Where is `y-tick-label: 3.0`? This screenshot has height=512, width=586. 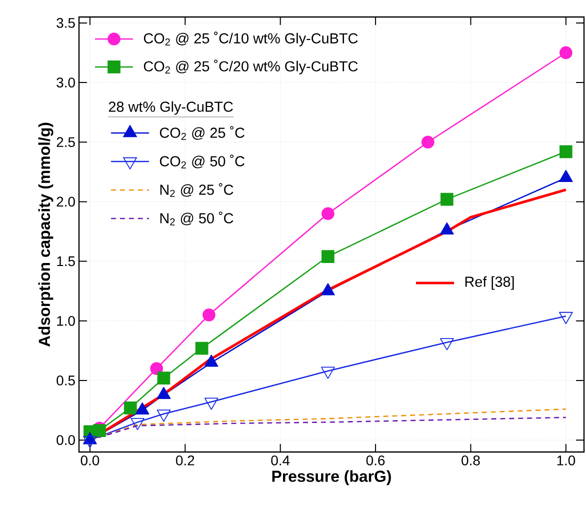 y-tick-label: 3.0 is located at coordinates (65, 83).